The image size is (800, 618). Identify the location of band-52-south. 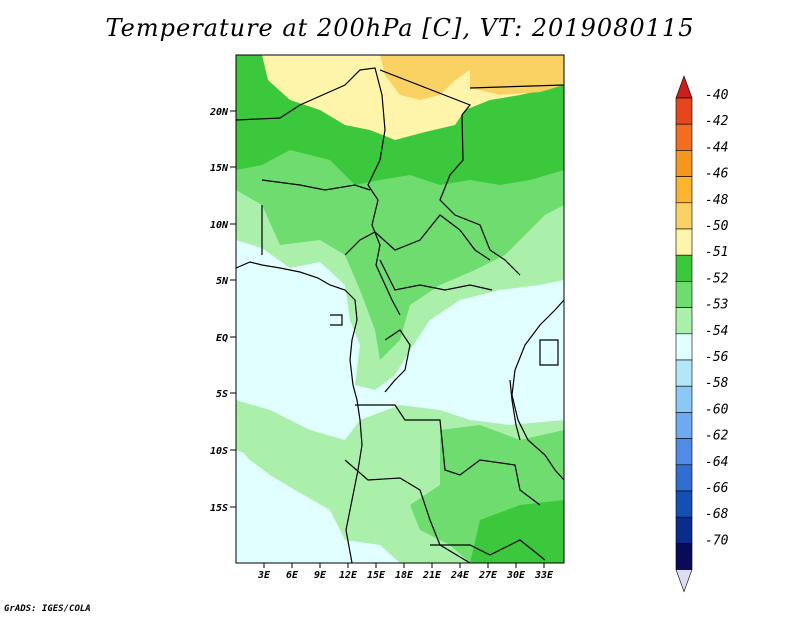
(517, 531).